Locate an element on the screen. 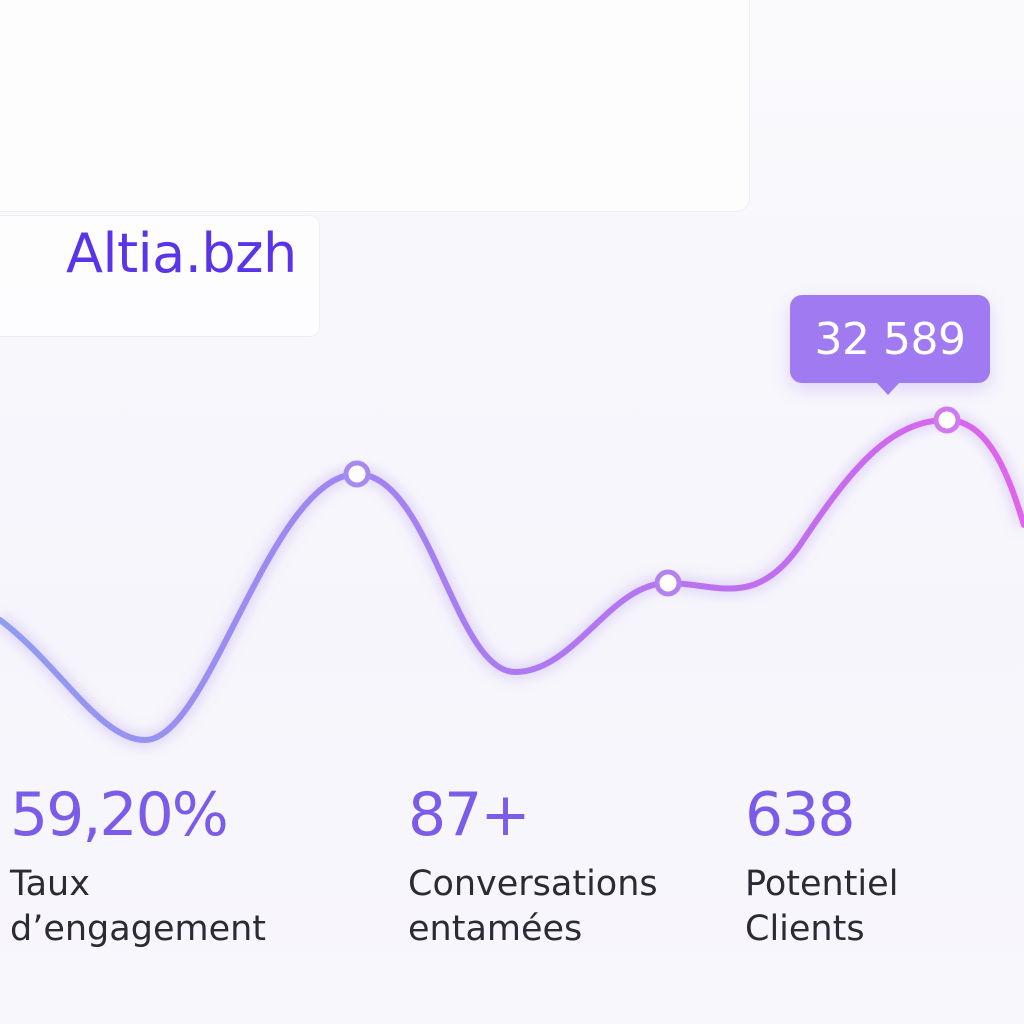  stat-conversations: 87+ Conversations entamées is located at coordinates (533, 866).